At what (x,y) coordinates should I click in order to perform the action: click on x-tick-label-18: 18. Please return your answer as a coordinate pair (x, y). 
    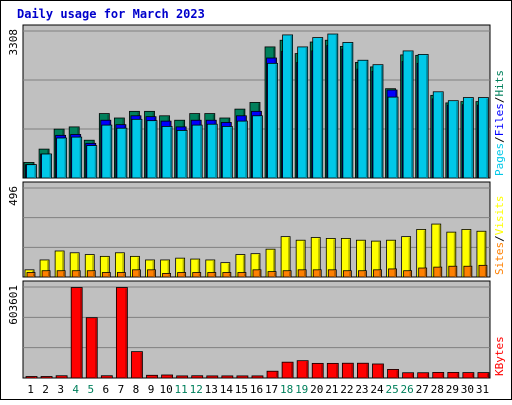
    Looking at the image, I should click on (286, 389).